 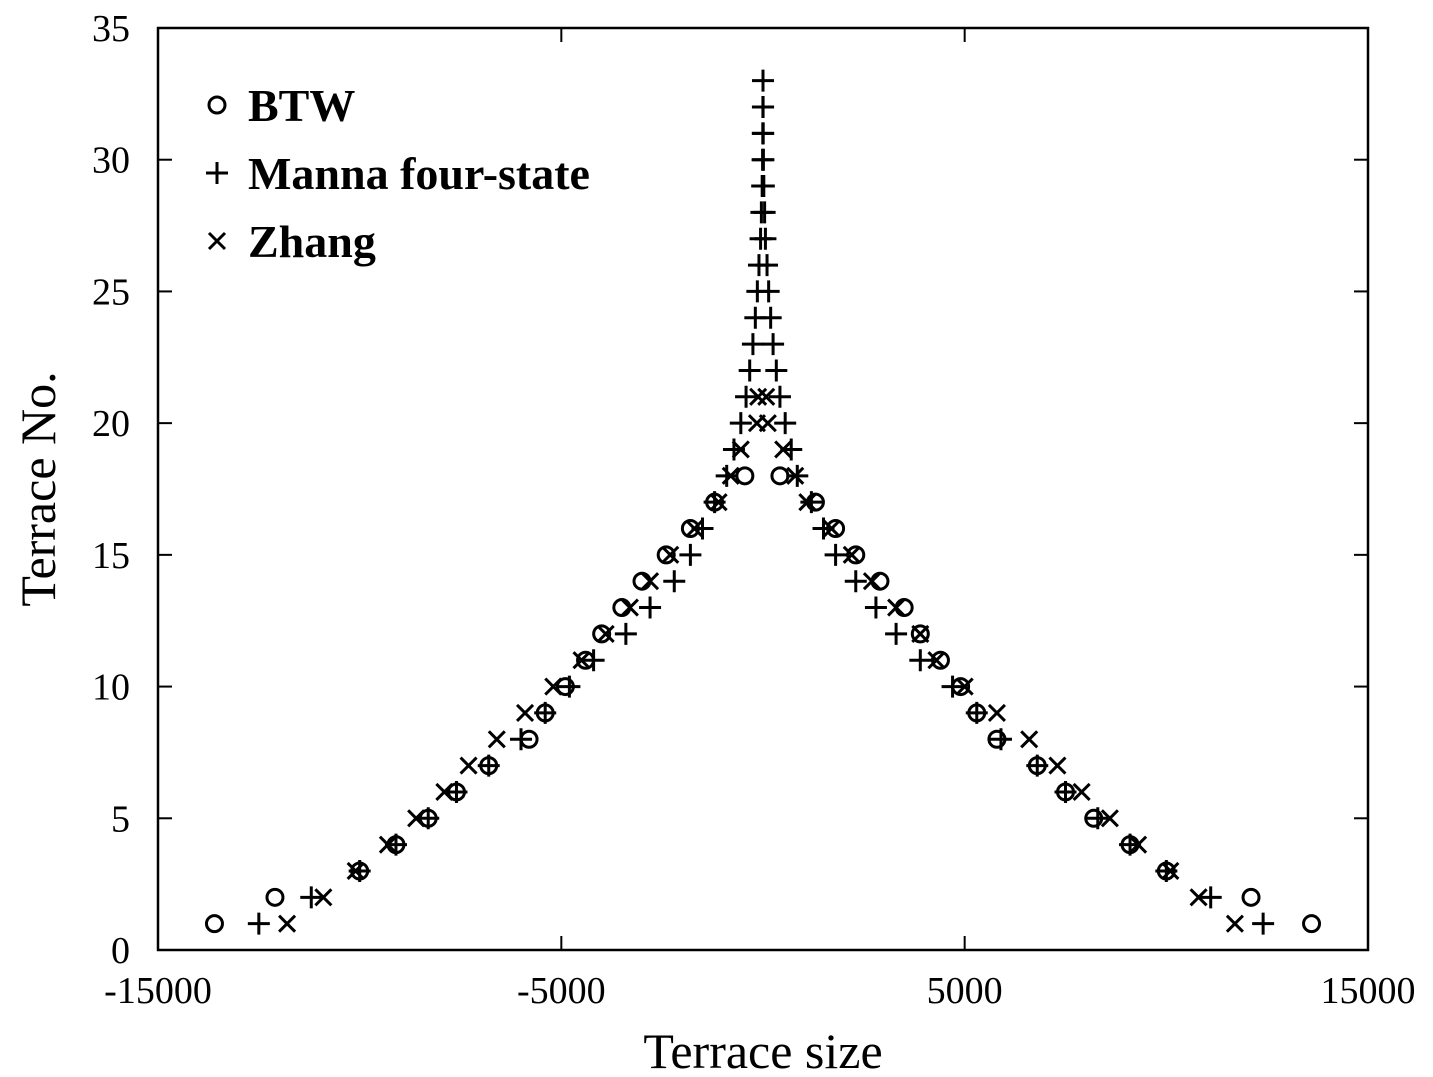 I want to click on y-tick-label: 35, so click(x=111, y=29).